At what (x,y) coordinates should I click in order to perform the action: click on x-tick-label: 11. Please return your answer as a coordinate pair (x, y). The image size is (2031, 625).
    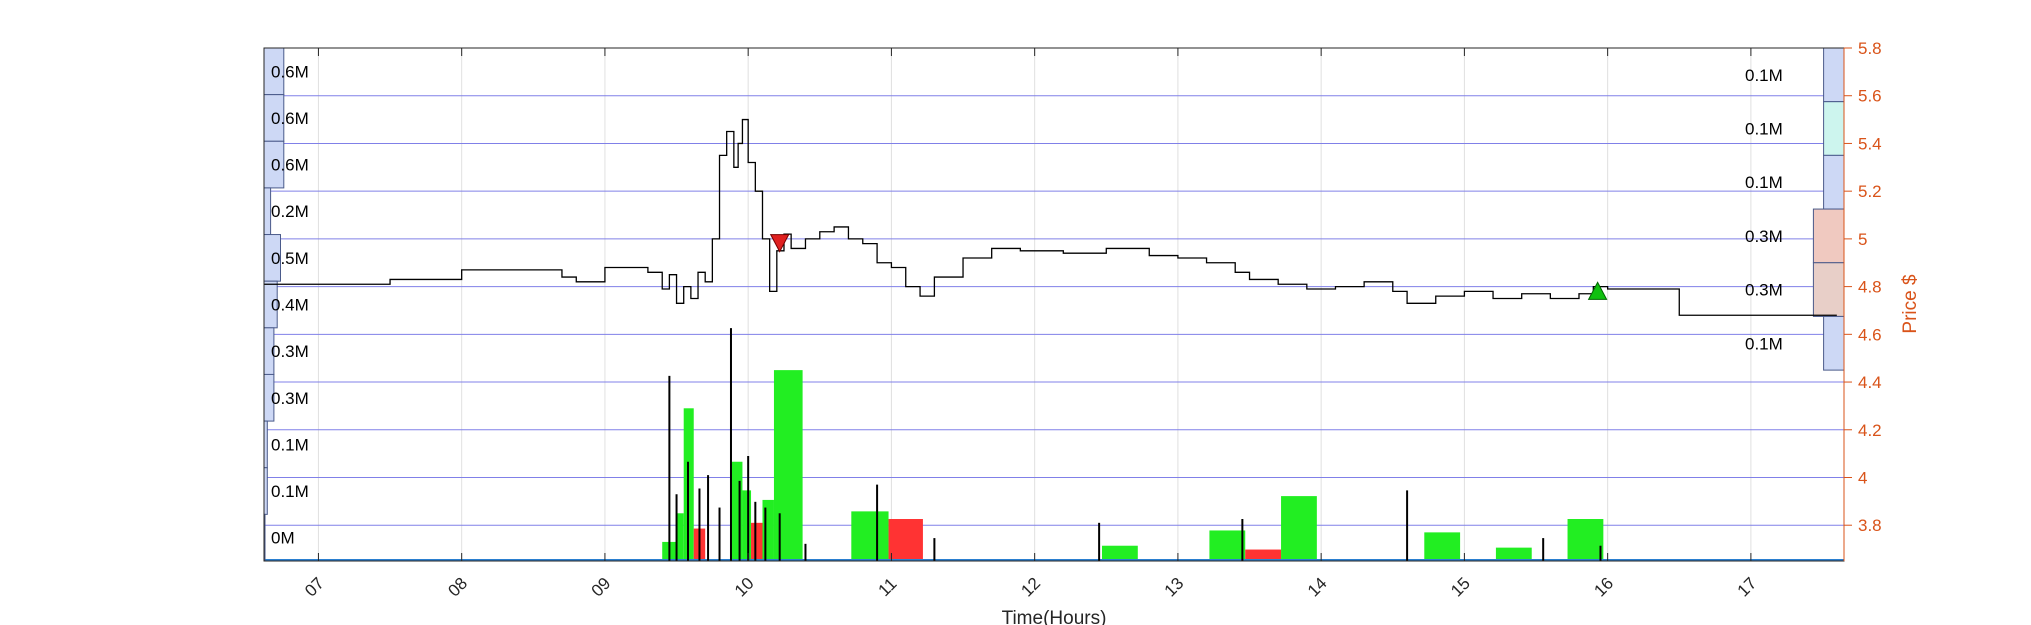
    Looking at the image, I should click on (888, 587).